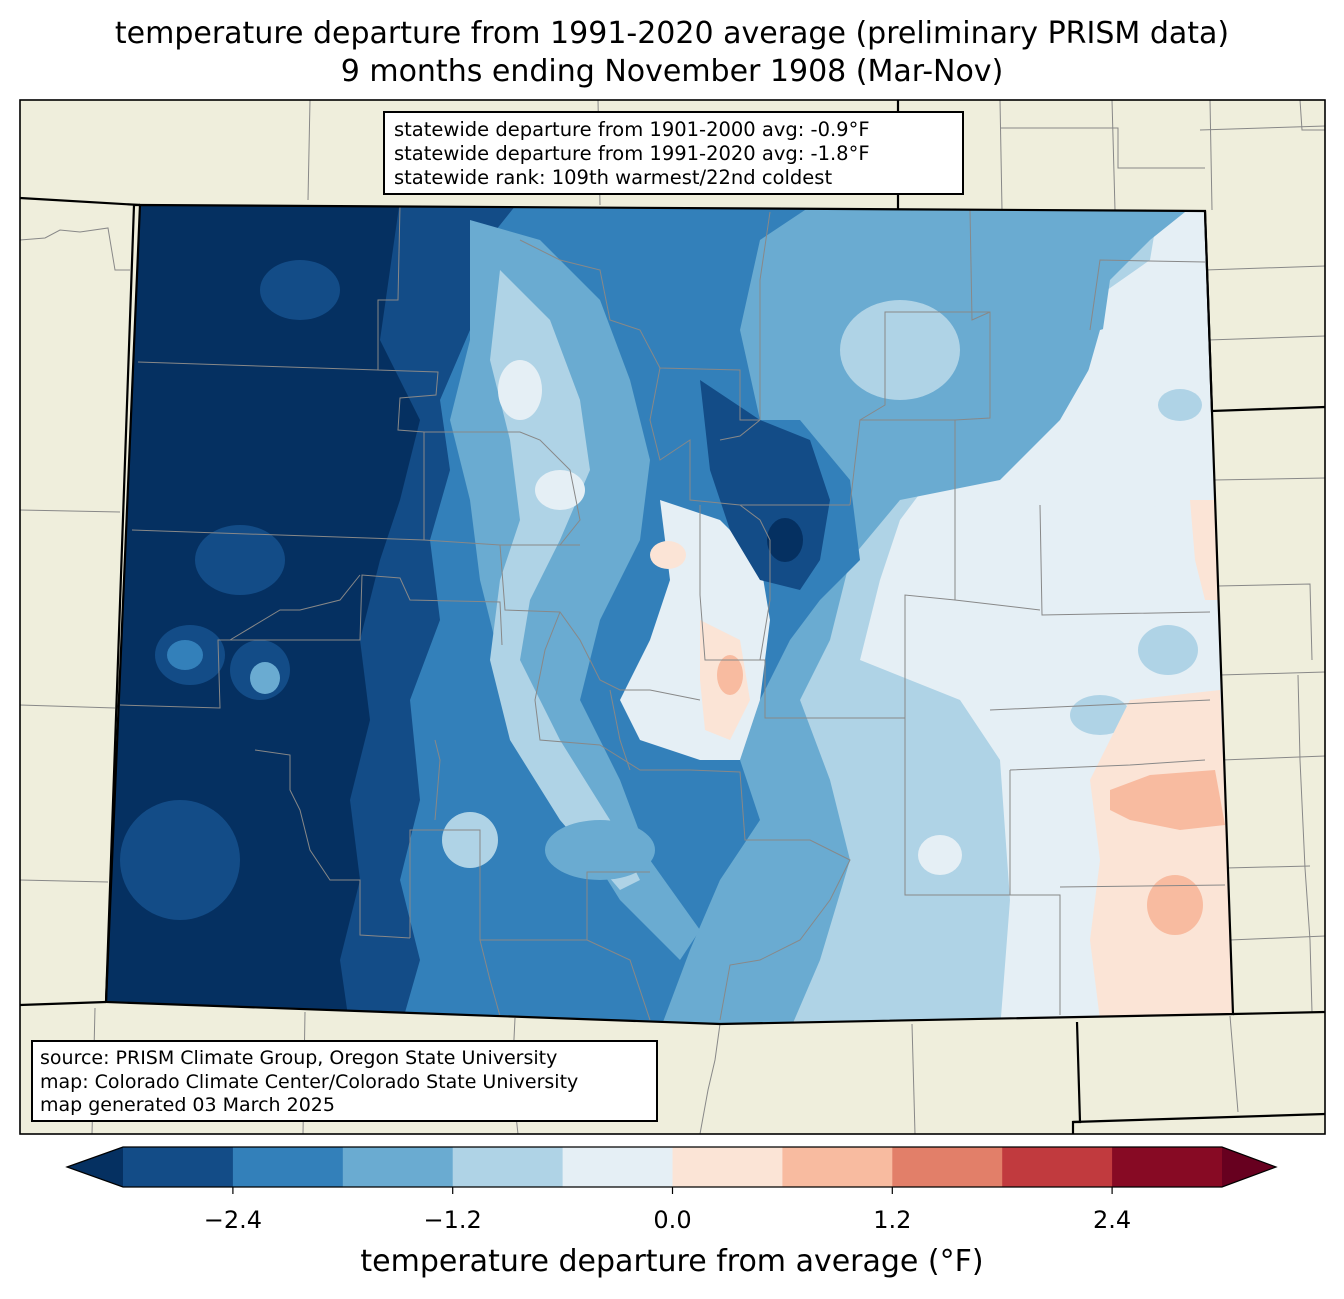  I want to click on colorbar-tick-label: 2.4, so click(1112, 1220).